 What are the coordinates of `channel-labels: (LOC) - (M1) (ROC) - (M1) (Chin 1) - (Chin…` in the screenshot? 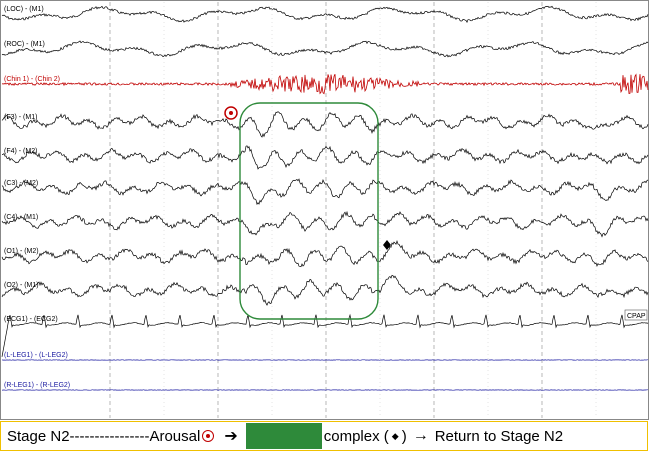 It's located at (37, 197).